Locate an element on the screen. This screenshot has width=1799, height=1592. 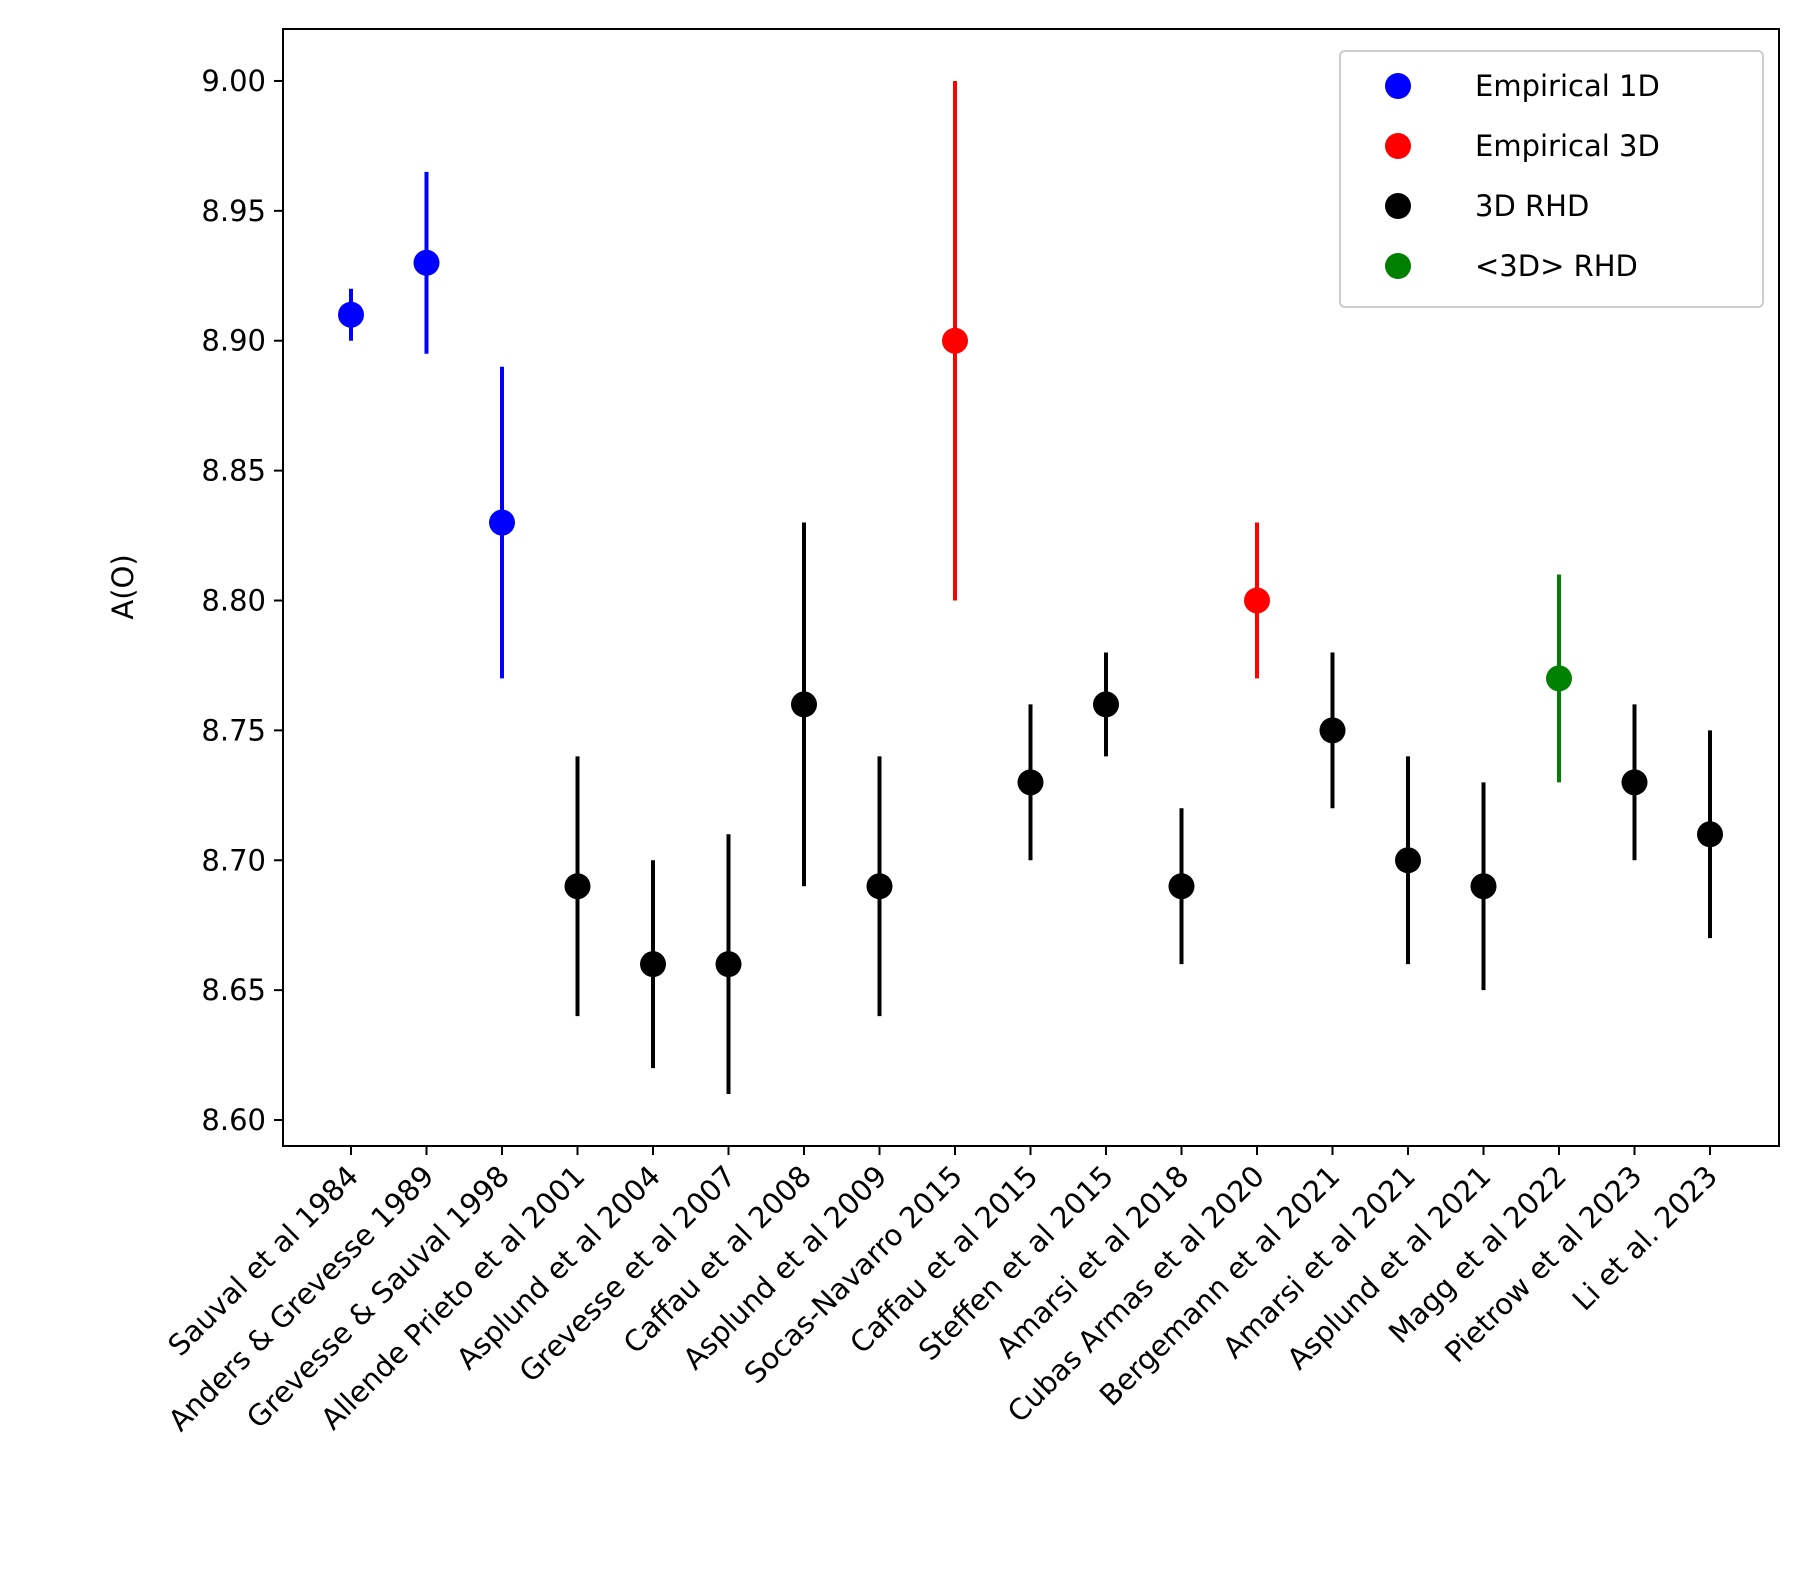
y-tick-label: 8.80 is located at coordinates (233, 600).